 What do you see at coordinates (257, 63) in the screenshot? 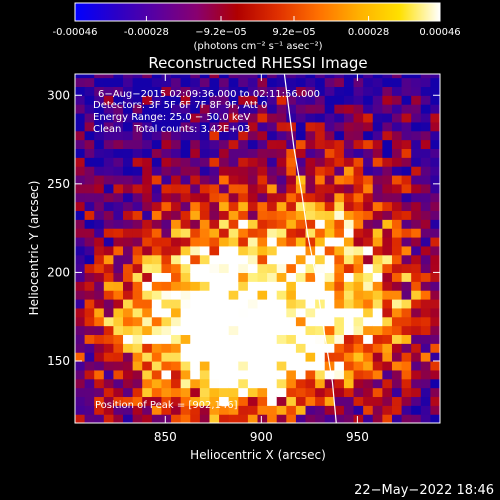
I see `chart-title: Reconstructed RHESSI Image` at bounding box center [257, 63].